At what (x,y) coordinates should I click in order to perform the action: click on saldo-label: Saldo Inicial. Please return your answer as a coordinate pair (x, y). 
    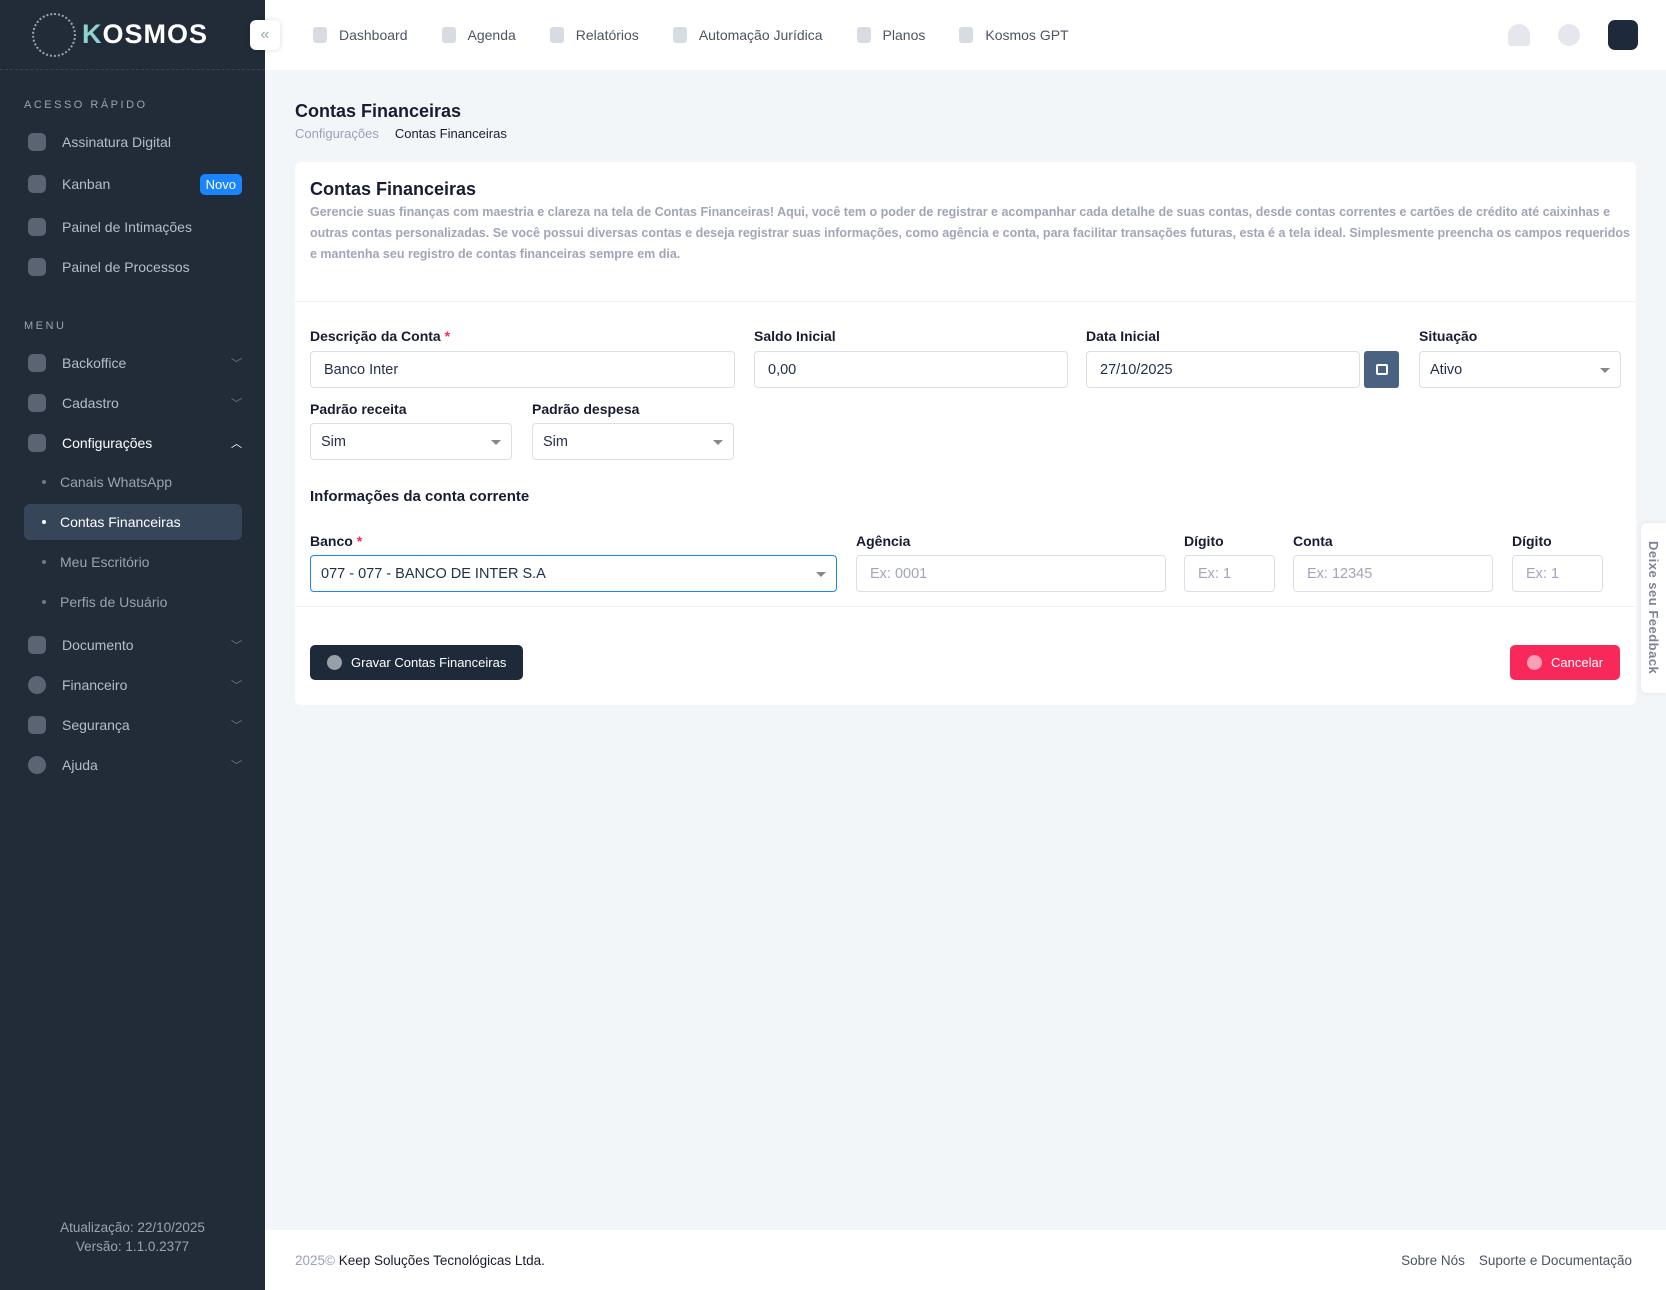
    Looking at the image, I should click on (795, 336).